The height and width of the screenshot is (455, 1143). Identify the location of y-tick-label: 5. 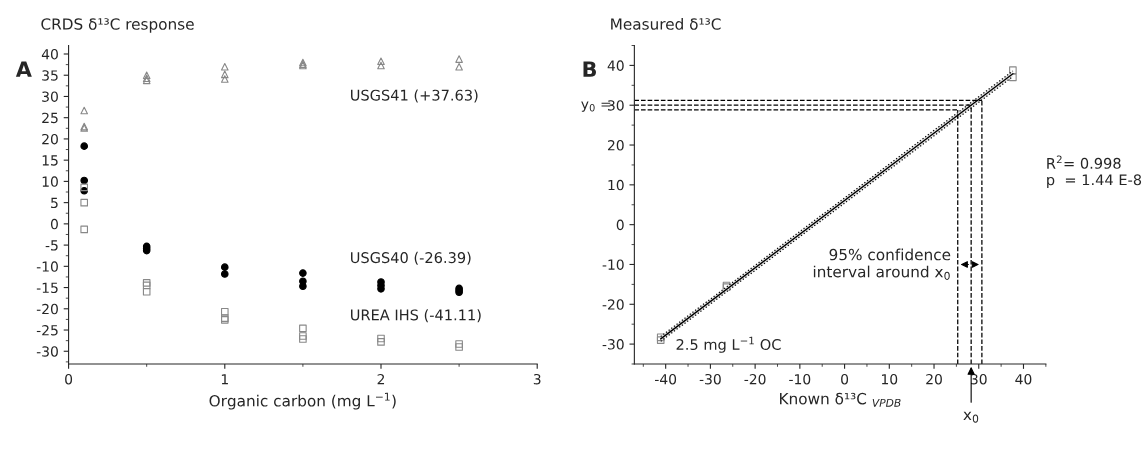
(54, 203).